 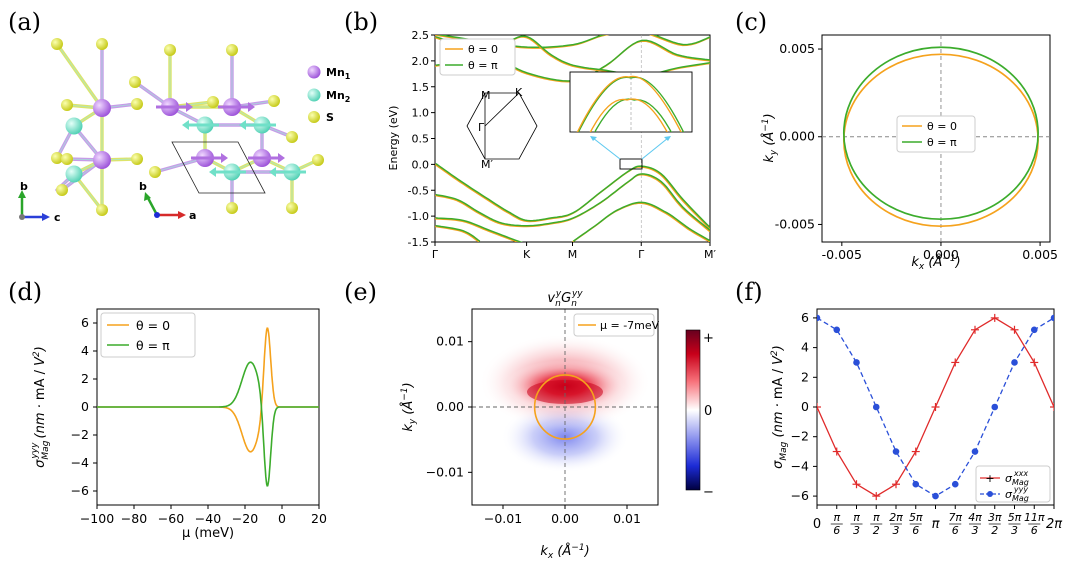 What do you see at coordinates (800, 436) in the screenshot?
I see `theta-ytick-label: −2` at bounding box center [800, 436].